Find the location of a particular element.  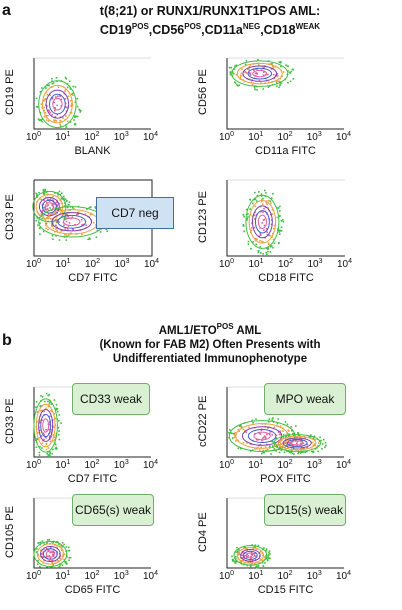

tick-exponent: 4 is located at coordinates (349, 573).